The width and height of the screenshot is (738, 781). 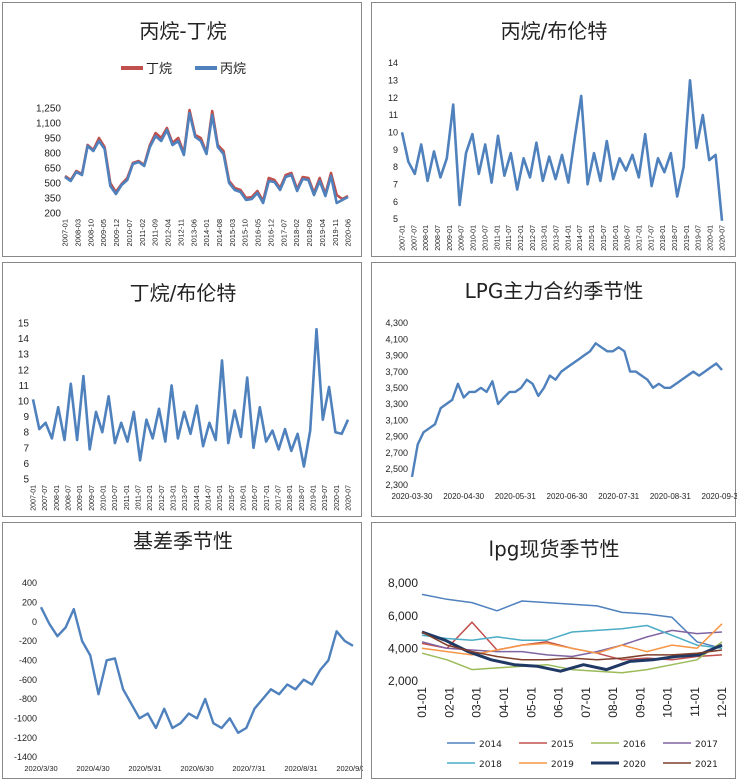 I want to click on x-tick-label: 2020-07, so click(x=348, y=498).